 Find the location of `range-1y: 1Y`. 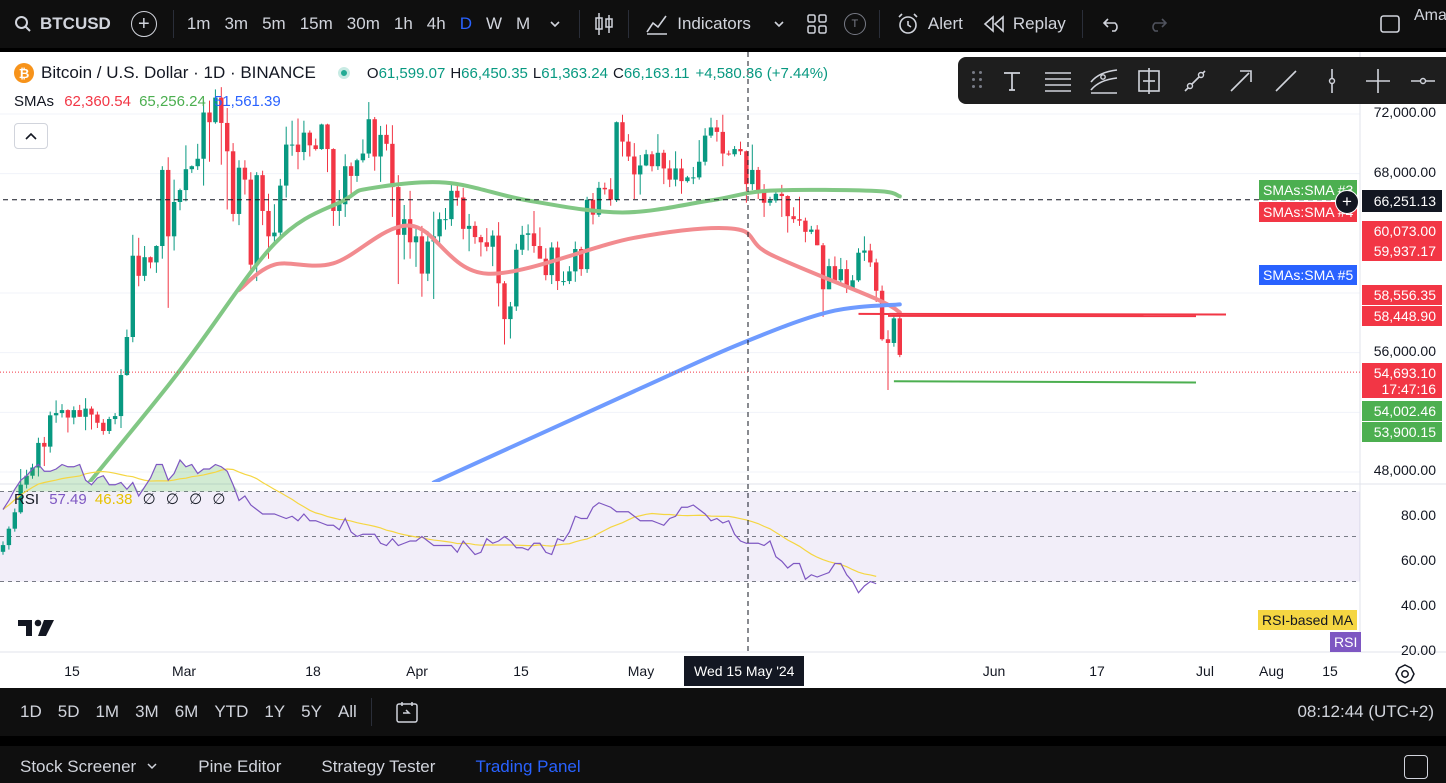

range-1y: 1Y is located at coordinates (275, 711).